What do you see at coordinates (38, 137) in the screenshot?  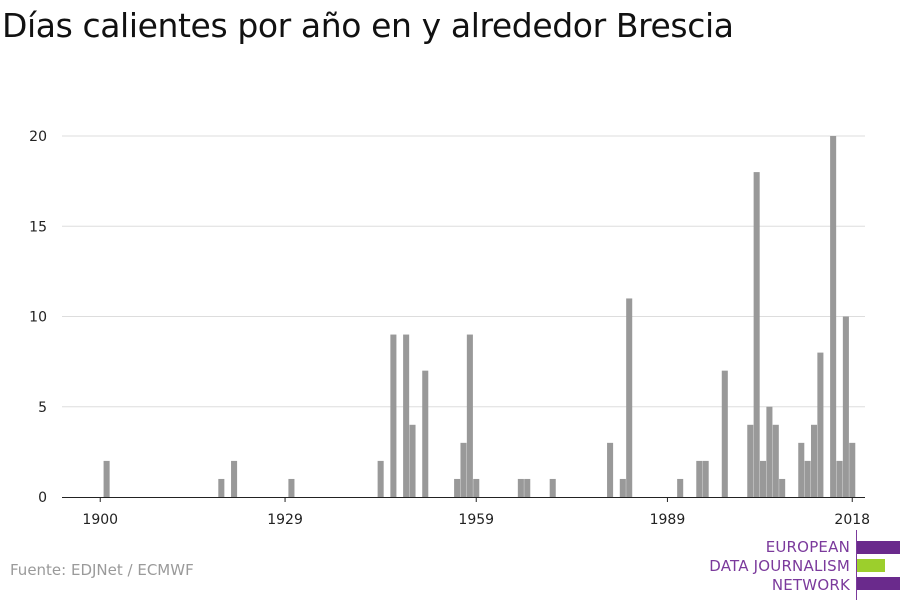 I see `y-tick-label: 20` at bounding box center [38, 137].